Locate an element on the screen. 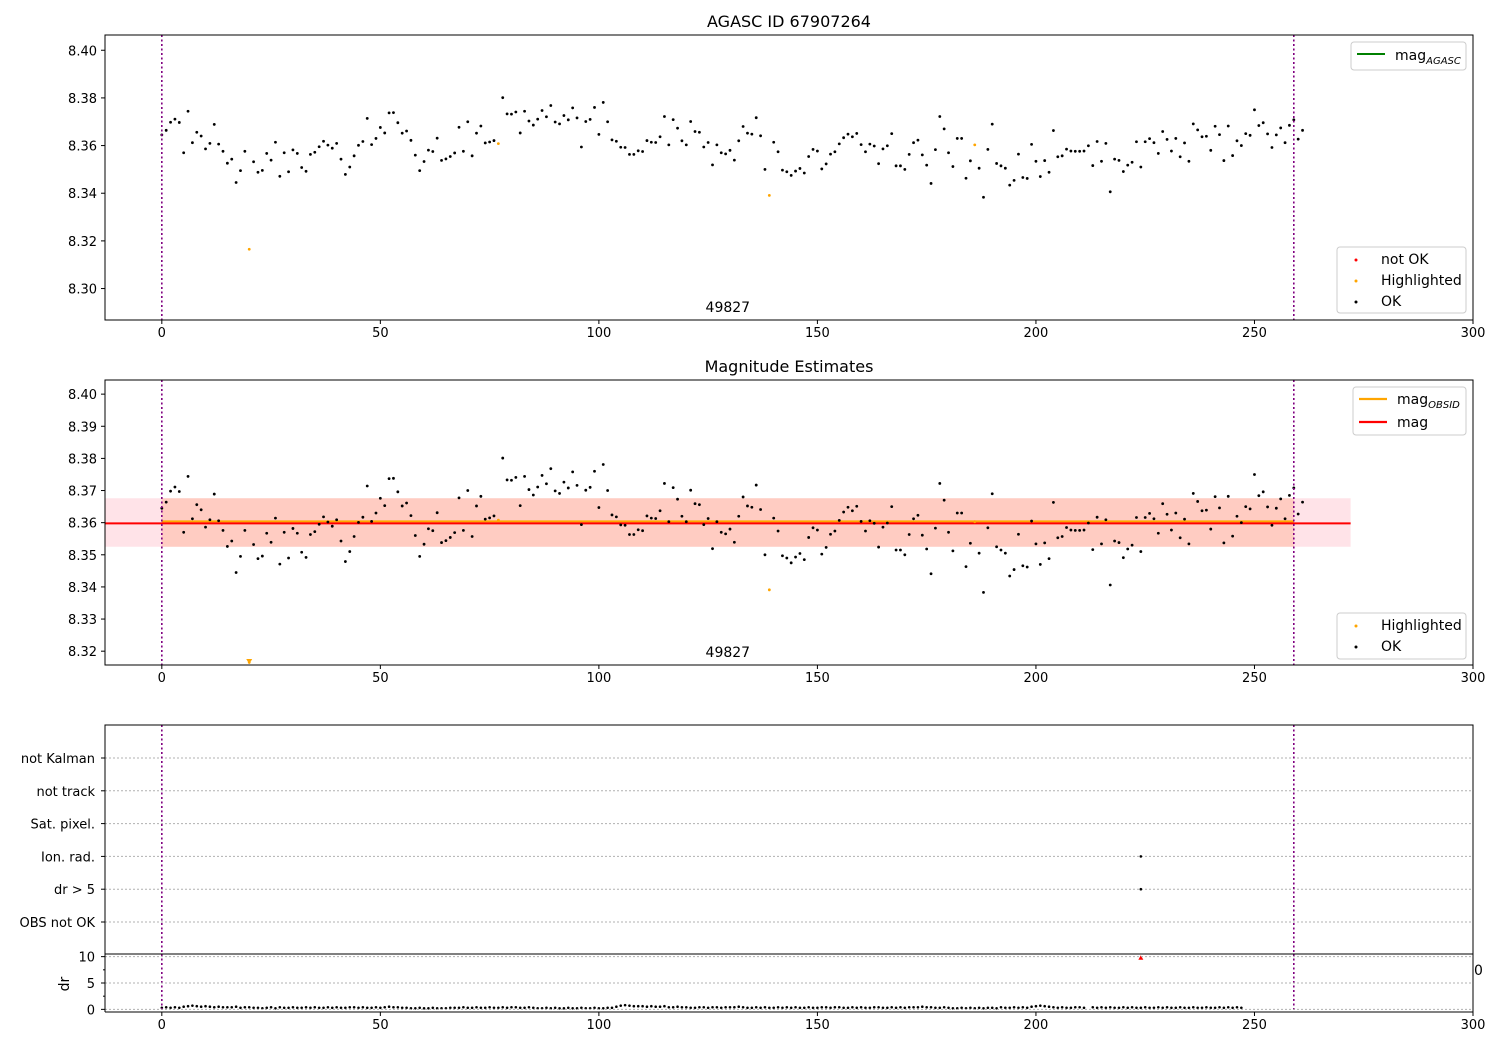  legend-mag-agasc-label: magAGASC is located at coordinates (1428, 57).